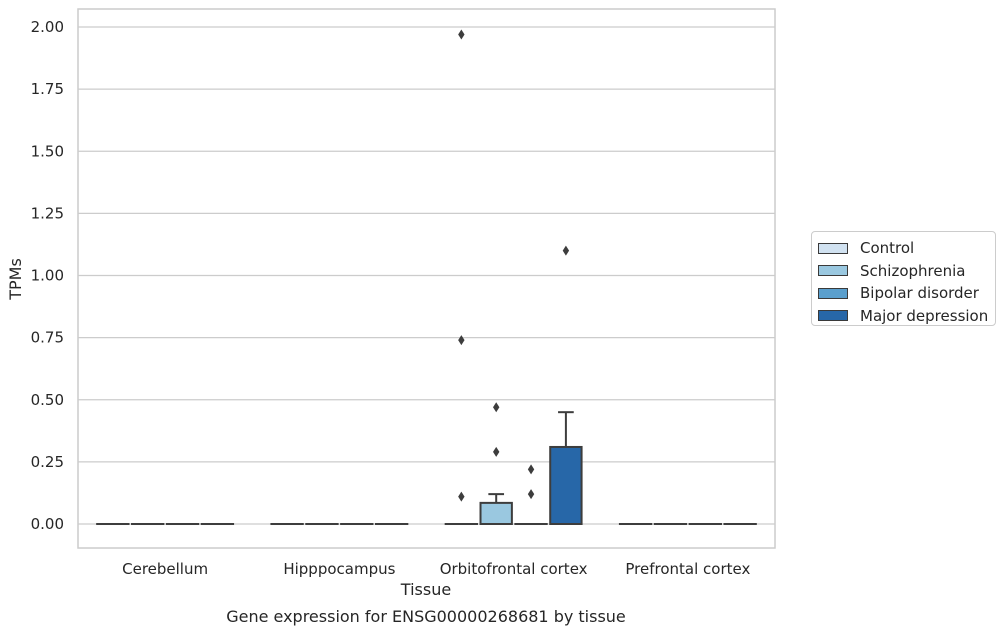  What do you see at coordinates (47, 89) in the screenshot?
I see `y-tick-label: 1.75` at bounding box center [47, 89].